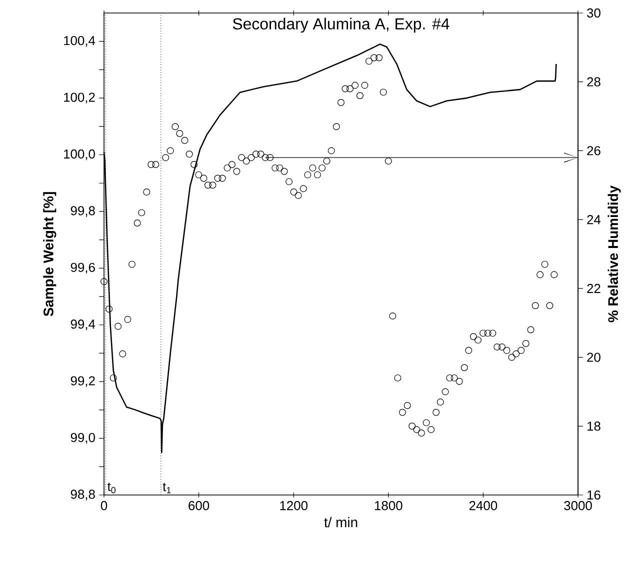  I want to click on y-axis-title: Sample Weight [%], so click(49, 254).